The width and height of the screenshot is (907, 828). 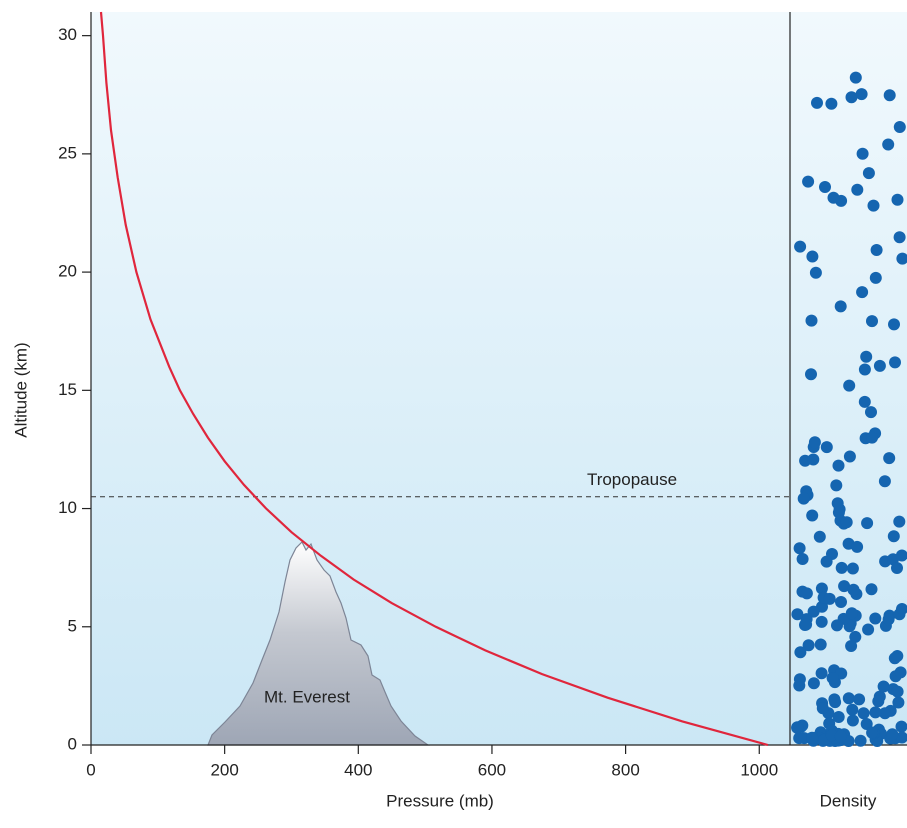 I want to click on feature-label: Mt. Everest, so click(x=307, y=696).